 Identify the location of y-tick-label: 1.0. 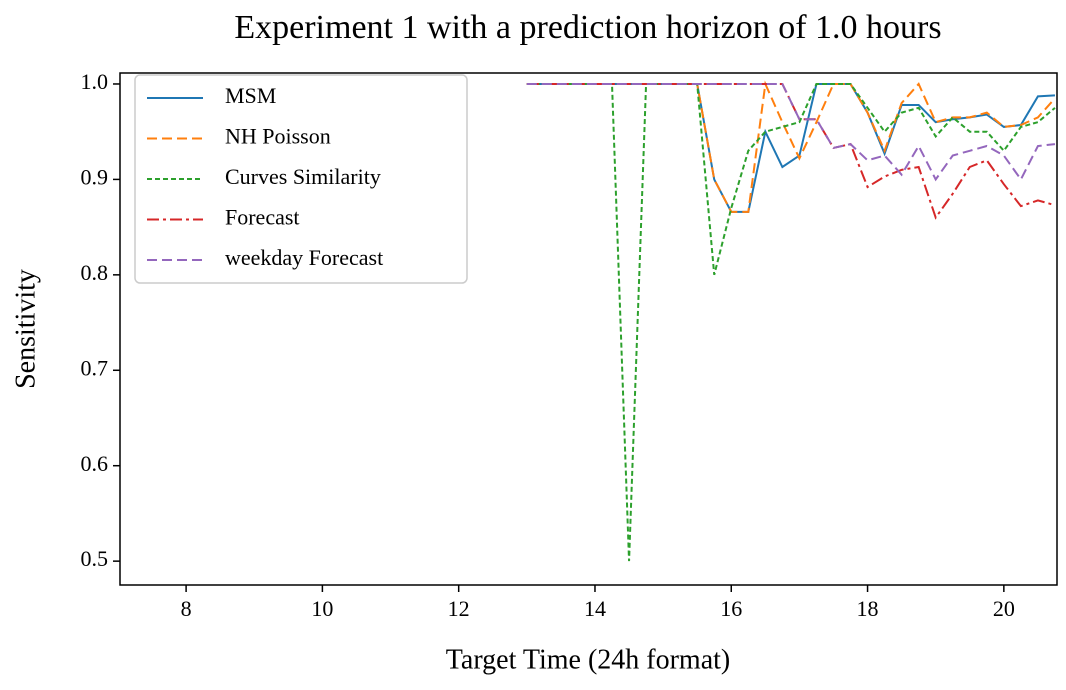
(95, 81).